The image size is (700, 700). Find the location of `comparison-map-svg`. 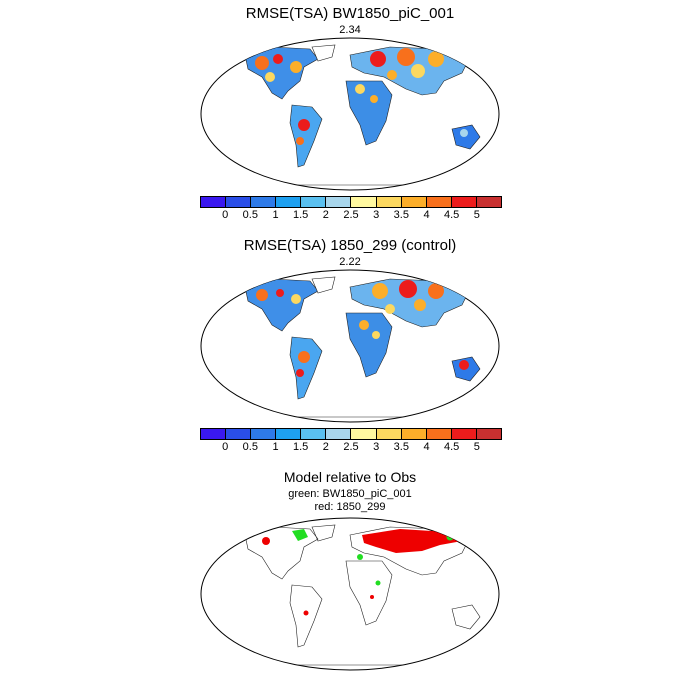

comparison-map-svg is located at coordinates (350, 594).